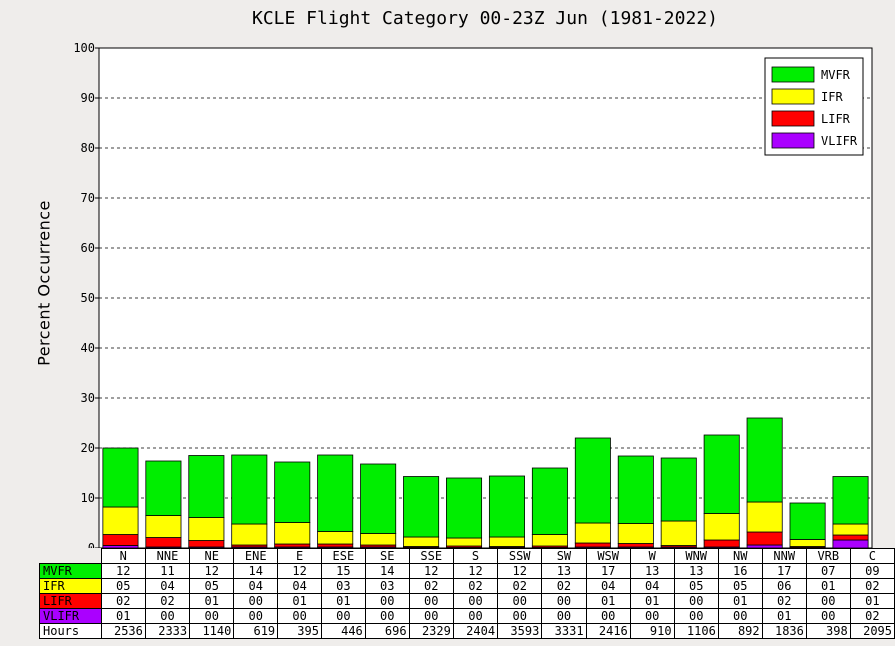 The width and height of the screenshot is (895, 646). Describe the element at coordinates (70, 571) in the screenshot. I see `table-row-label: MVFR` at that location.